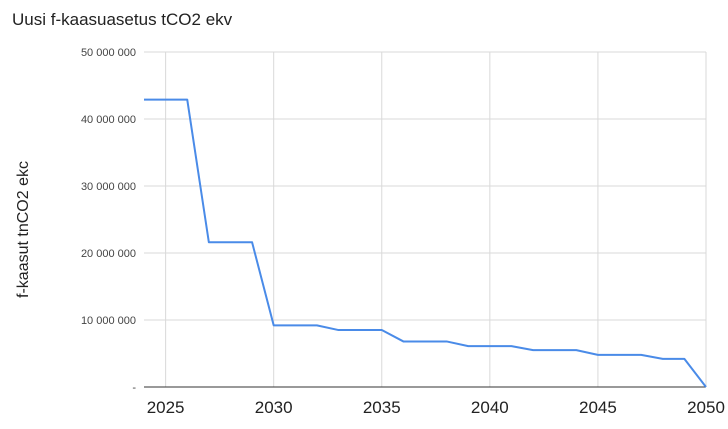 This screenshot has width=728, height=429. What do you see at coordinates (23, 229) in the screenshot?
I see `y-axis-label: f-kaasut tnCO2 ekc` at bounding box center [23, 229].